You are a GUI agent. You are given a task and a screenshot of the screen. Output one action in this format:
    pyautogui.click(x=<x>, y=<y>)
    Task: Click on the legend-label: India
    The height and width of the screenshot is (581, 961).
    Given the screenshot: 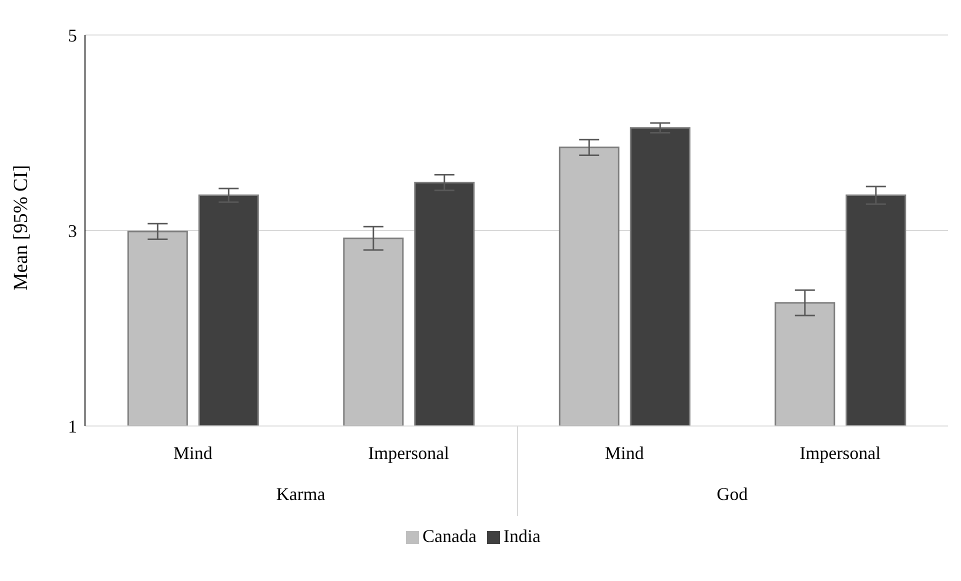 What is the action you would take?
    pyautogui.click(x=522, y=536)
    